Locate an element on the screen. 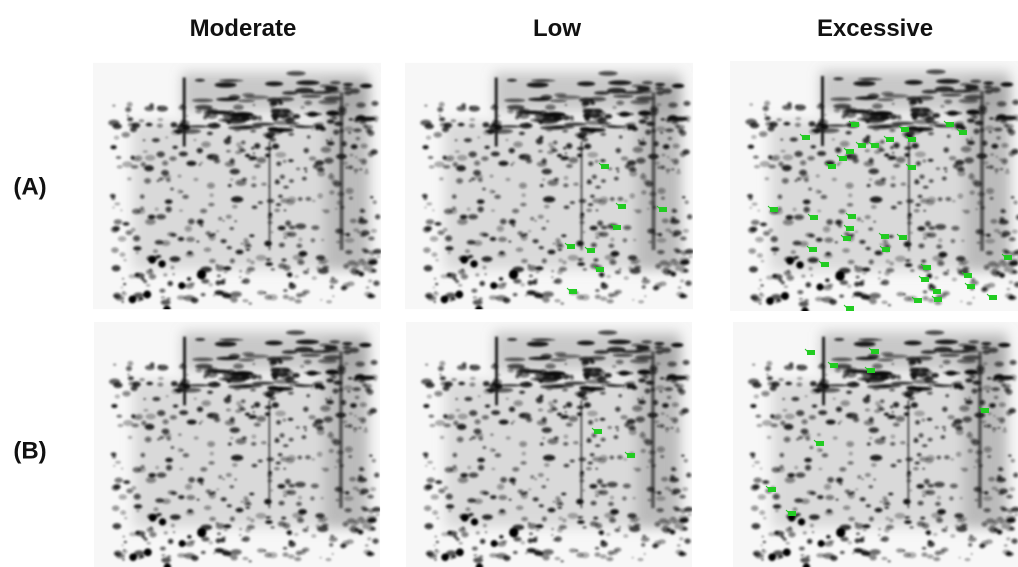  row-label: (A) is located at coordinates (29, 186).